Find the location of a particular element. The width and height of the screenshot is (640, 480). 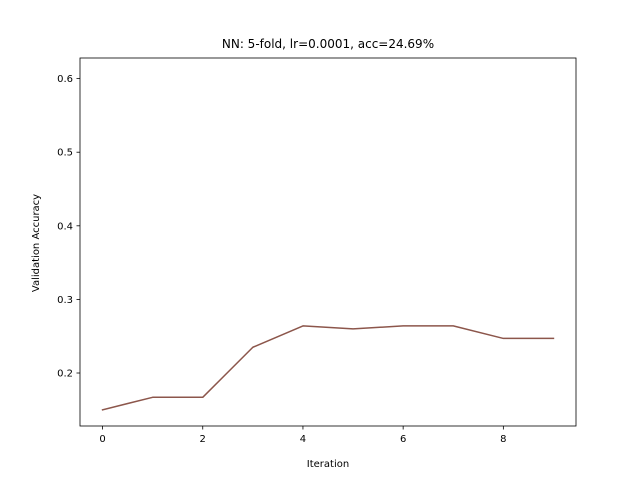

x-axis-title: Iteration is located at coordinates (328, 464).